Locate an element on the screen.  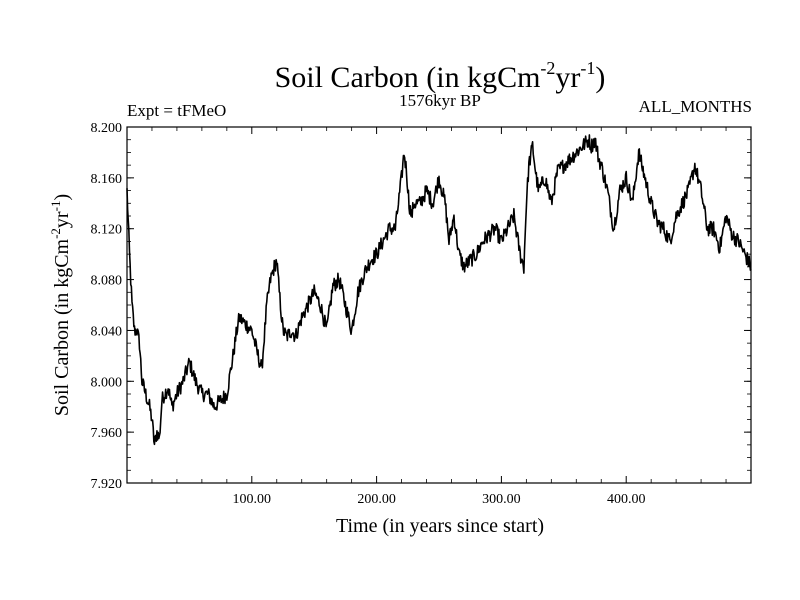
x-tick-label: 300.00 is located at coordinates (501, 499).